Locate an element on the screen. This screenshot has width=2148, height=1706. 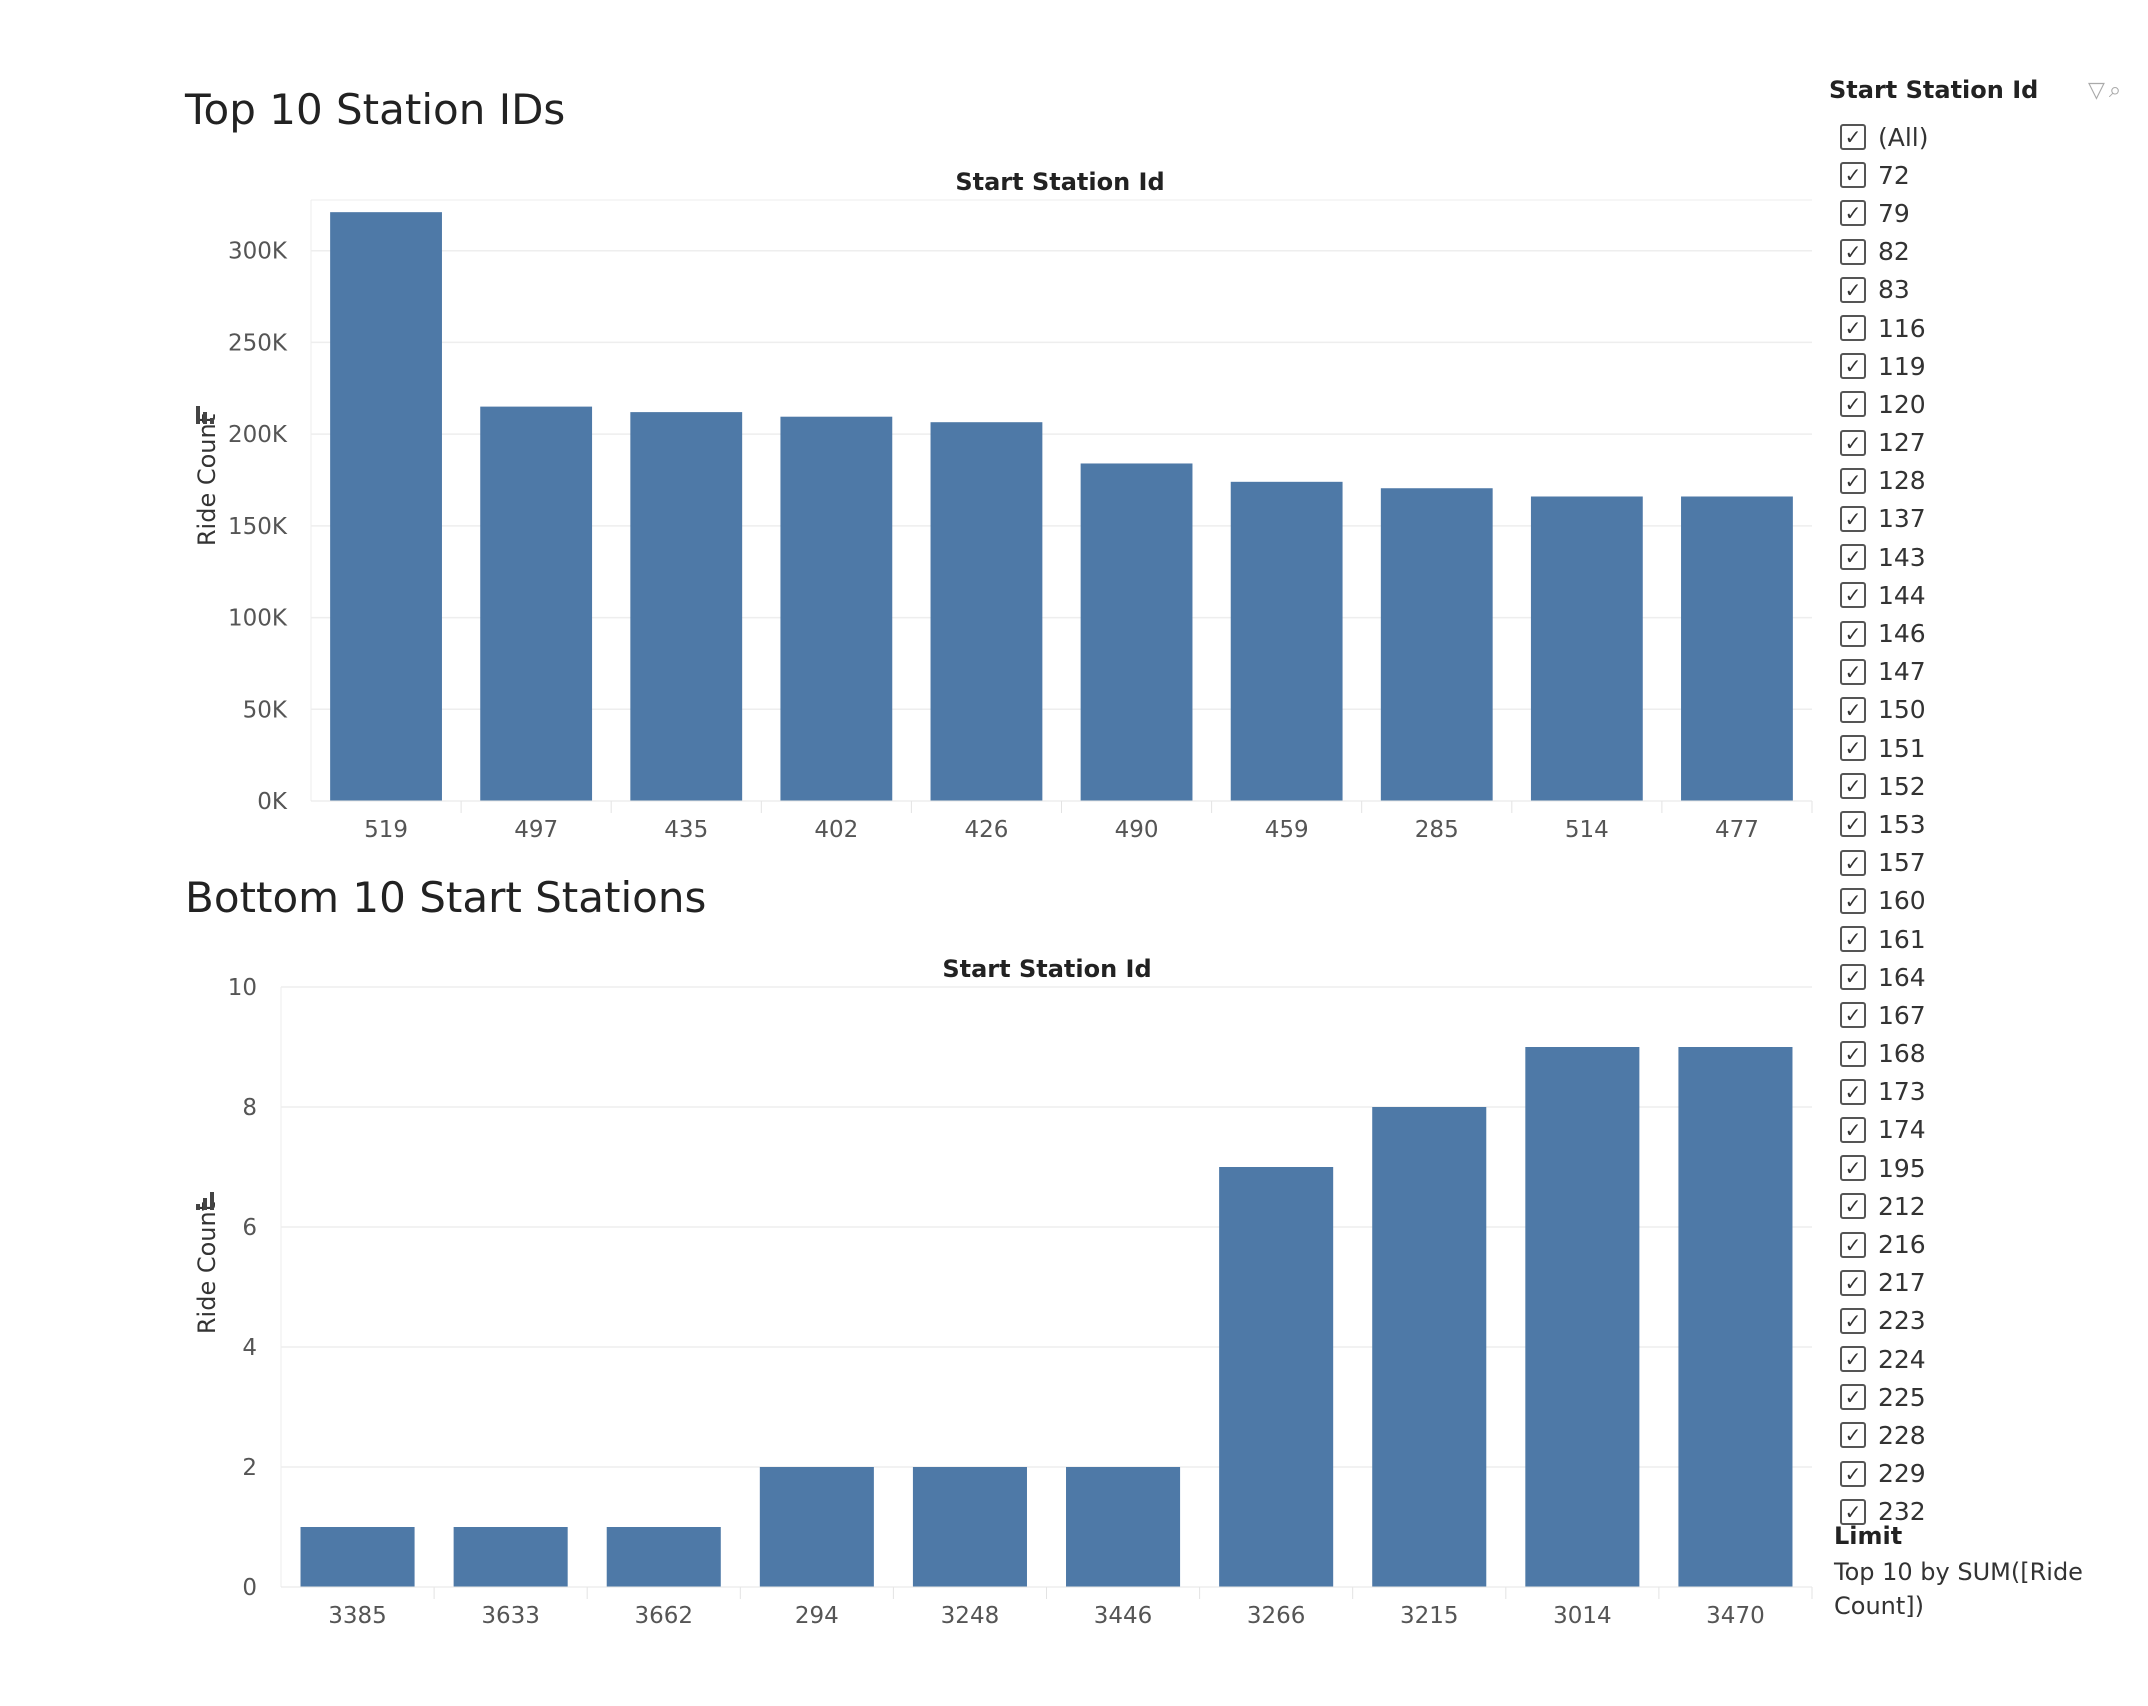
filter-item: ✓ 83 is located at coordinates (1980, 290).